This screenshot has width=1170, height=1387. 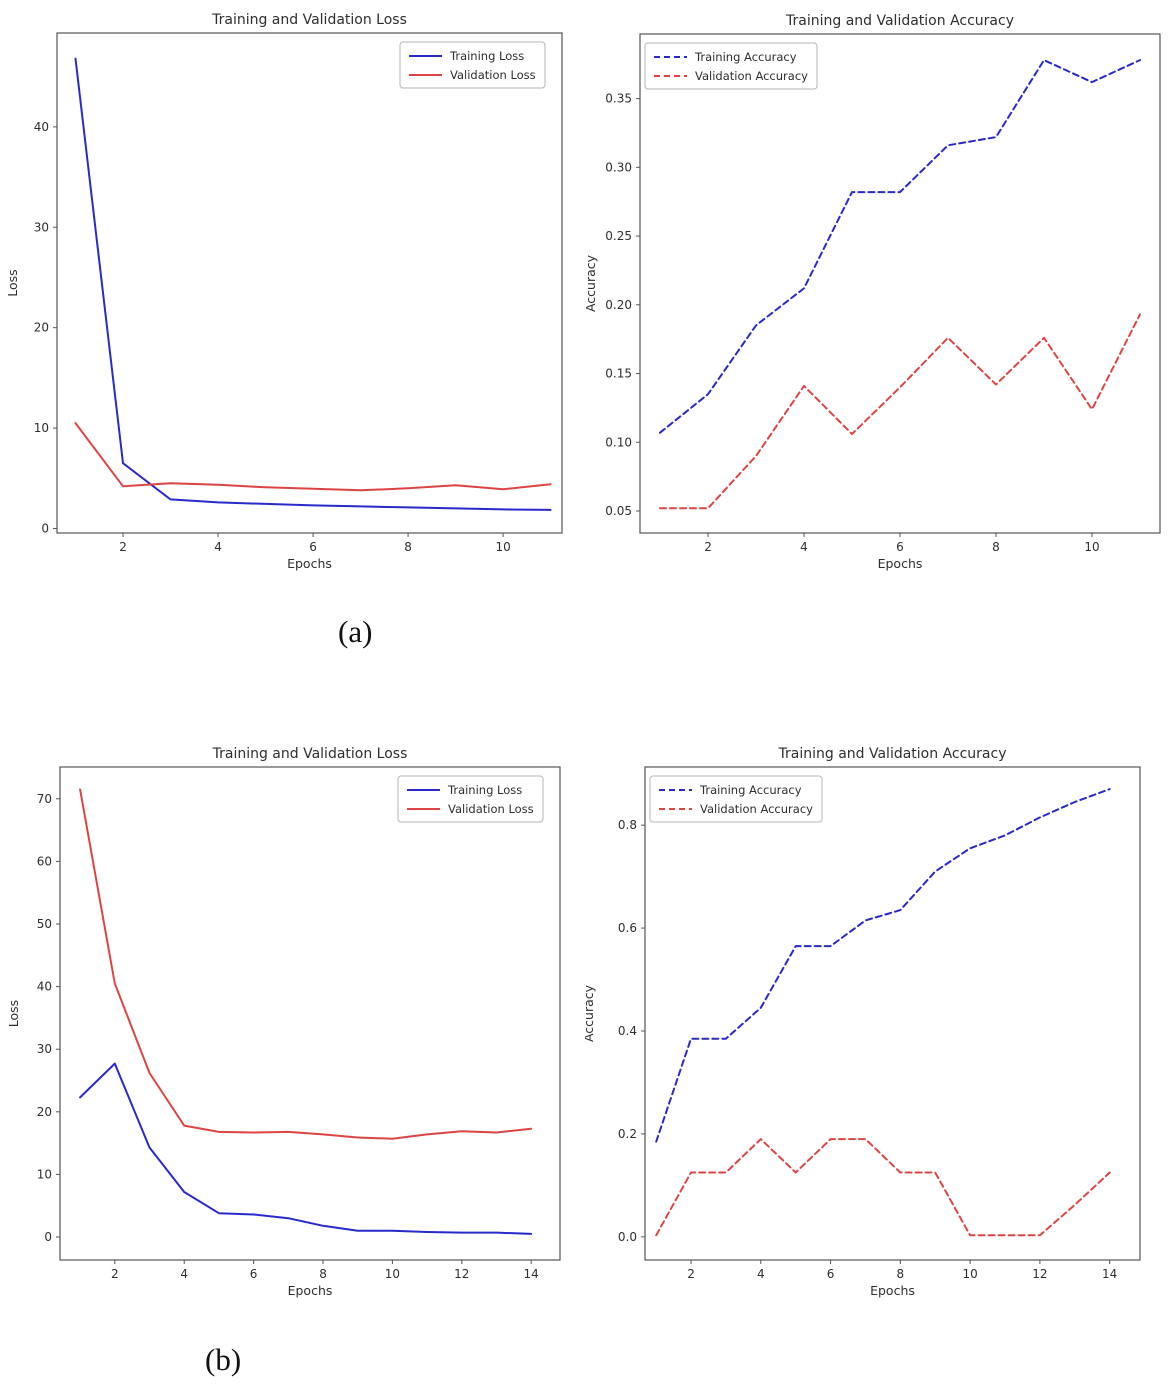 I want to click on y-tick-label: 0.0, so click(x=627, y=1237).